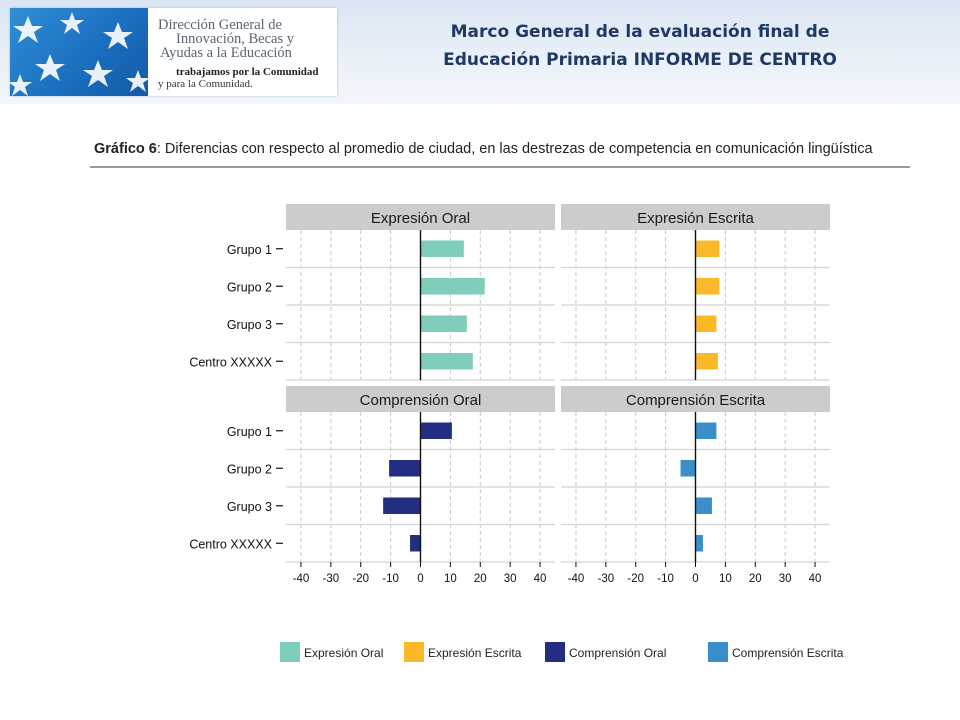  What do you see at coordinates (235, 39) in the screenshot?
I see `logo-line-2: Innovación, Becas y` at bounding box center [235, 39].